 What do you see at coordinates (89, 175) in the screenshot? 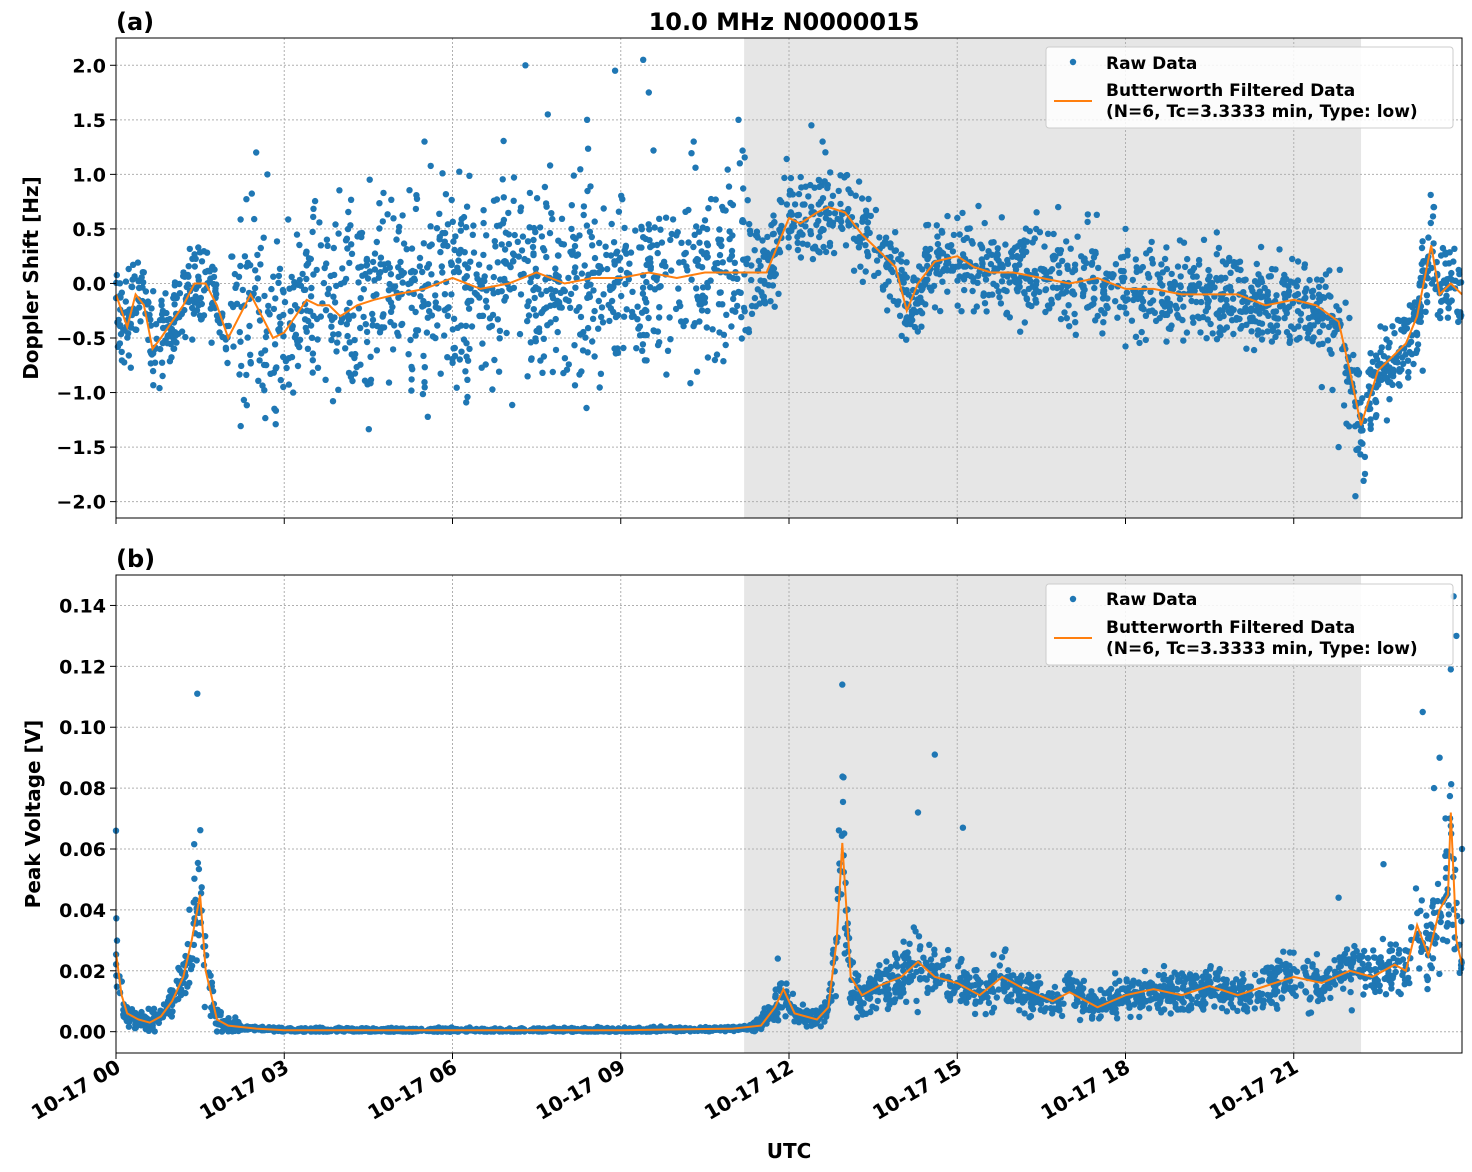
I see `y-tick-label: 1.0` at bounding box center [89, 175].